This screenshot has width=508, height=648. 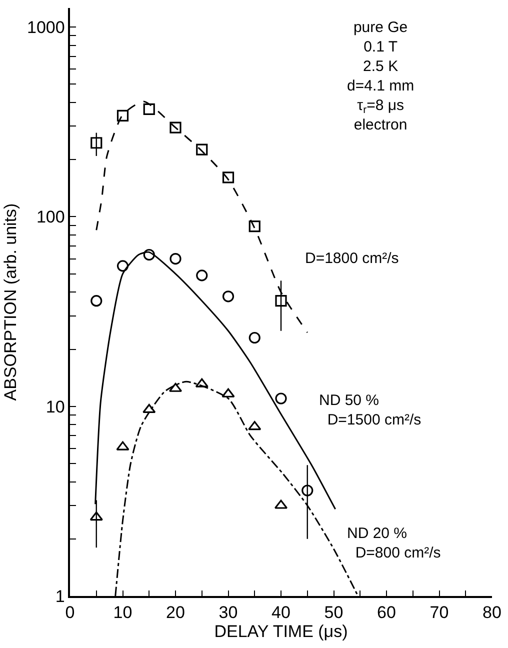 What do you see at coordinates (60, 596) in the screenshot?
I see `y-tick-label: 1` at bounding box center [60, 596].